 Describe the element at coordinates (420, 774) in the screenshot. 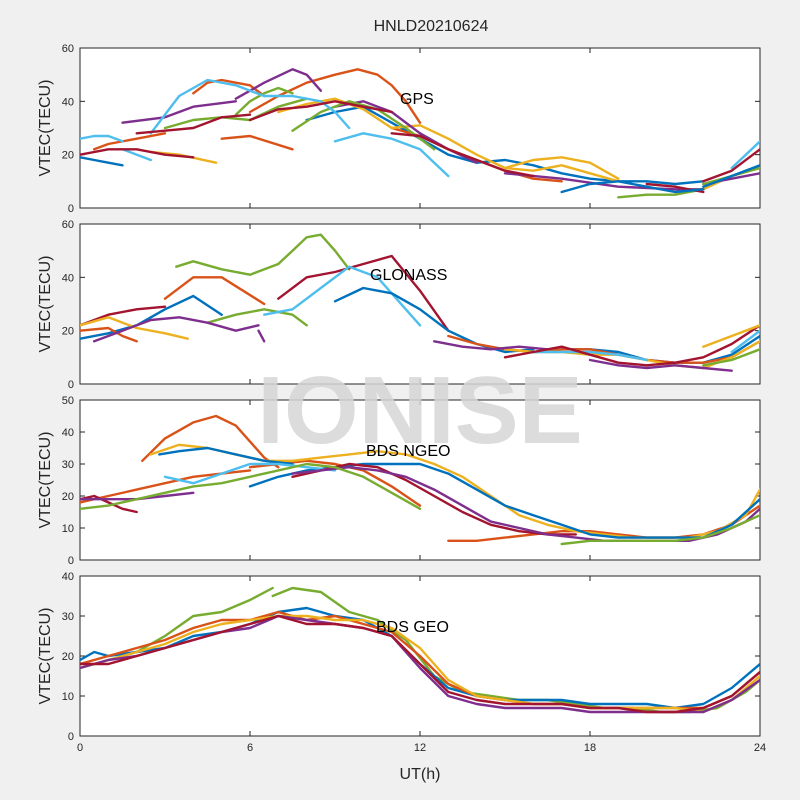

I see `x-axis-label: UT(h)` at that location.